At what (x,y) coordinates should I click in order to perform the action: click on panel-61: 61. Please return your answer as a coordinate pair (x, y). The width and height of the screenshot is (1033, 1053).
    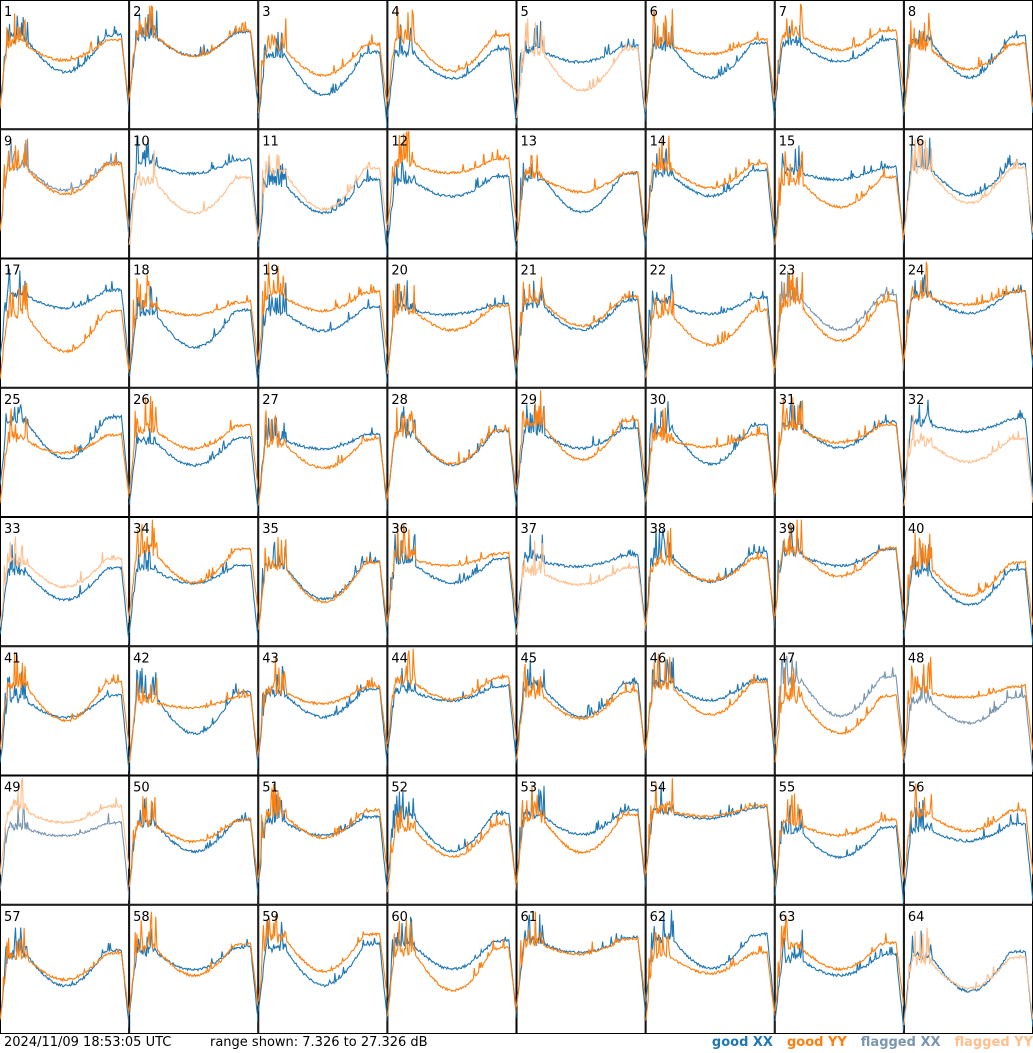
    Looking at the image, I should click on (581, 969).